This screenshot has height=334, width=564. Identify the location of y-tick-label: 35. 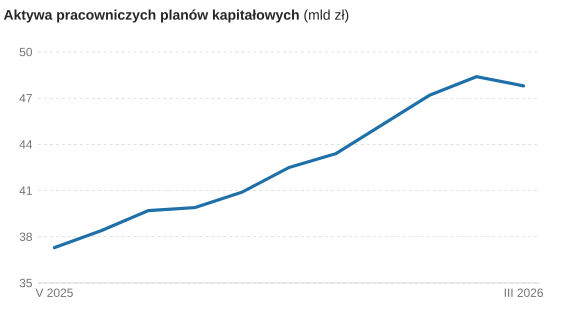
(26, 283).